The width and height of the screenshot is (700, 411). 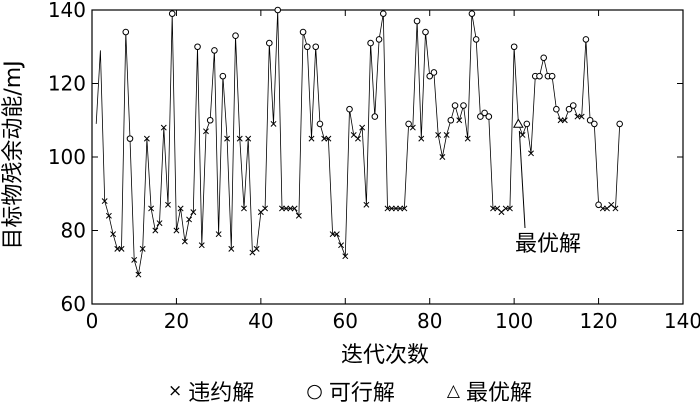 What do you see at coordinates (548, 244) in the screenshot?
I see `optimal-annotation-label: 最优解` at bounding box center [548, 244].